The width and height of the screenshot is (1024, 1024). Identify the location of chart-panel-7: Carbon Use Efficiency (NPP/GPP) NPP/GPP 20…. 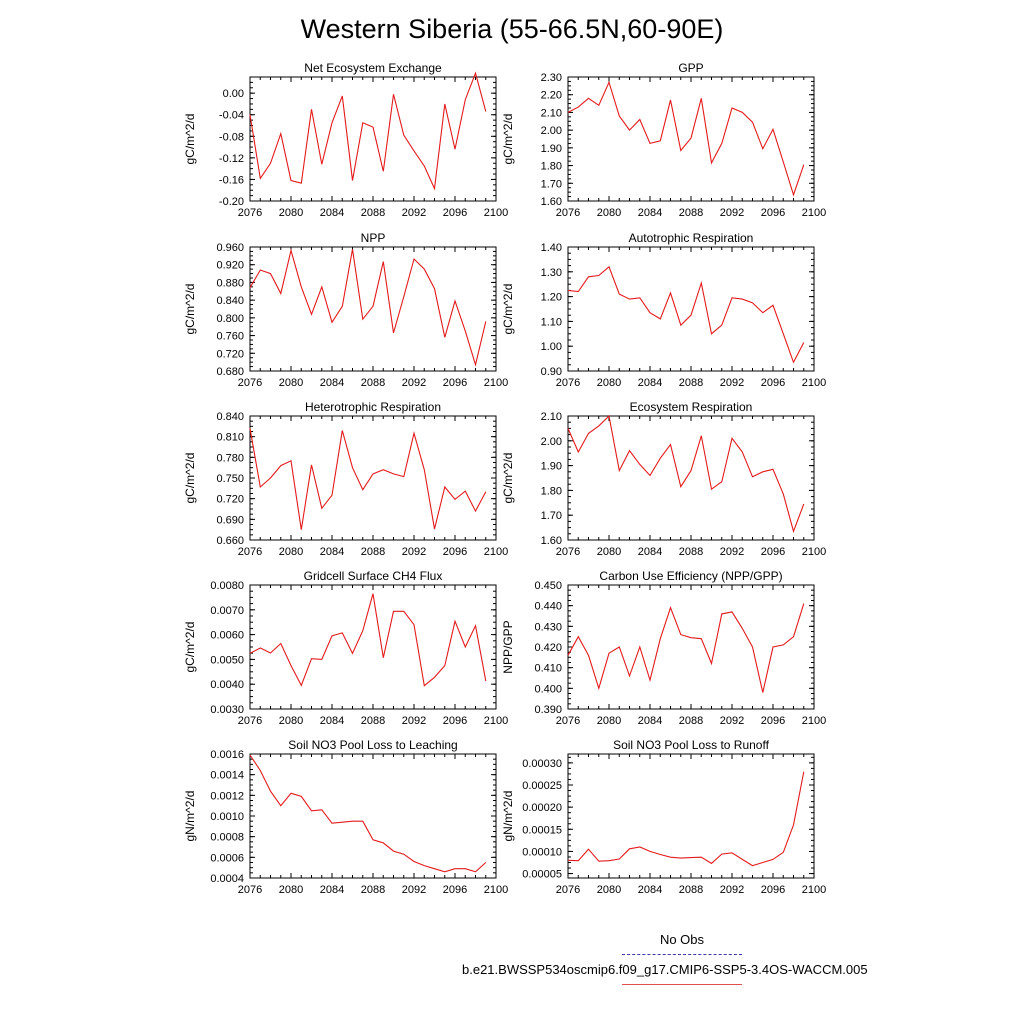
(663, 648).